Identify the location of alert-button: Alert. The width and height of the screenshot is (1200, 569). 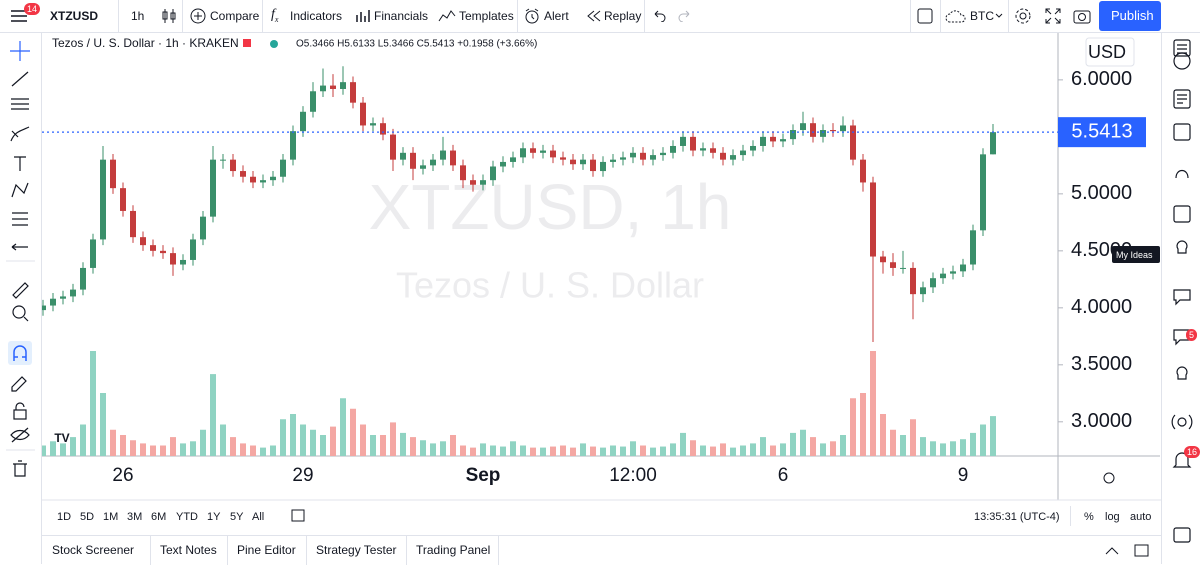
(556, 16).